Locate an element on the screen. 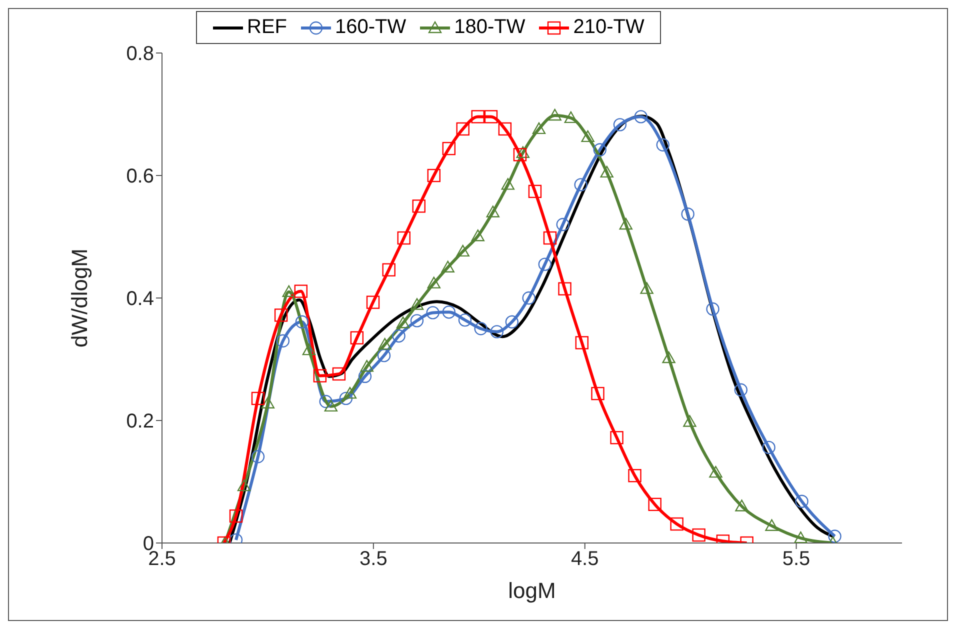 The image size is (956, 629). y-axis-title: dW/dlogM is located at coordinates (79, 298).